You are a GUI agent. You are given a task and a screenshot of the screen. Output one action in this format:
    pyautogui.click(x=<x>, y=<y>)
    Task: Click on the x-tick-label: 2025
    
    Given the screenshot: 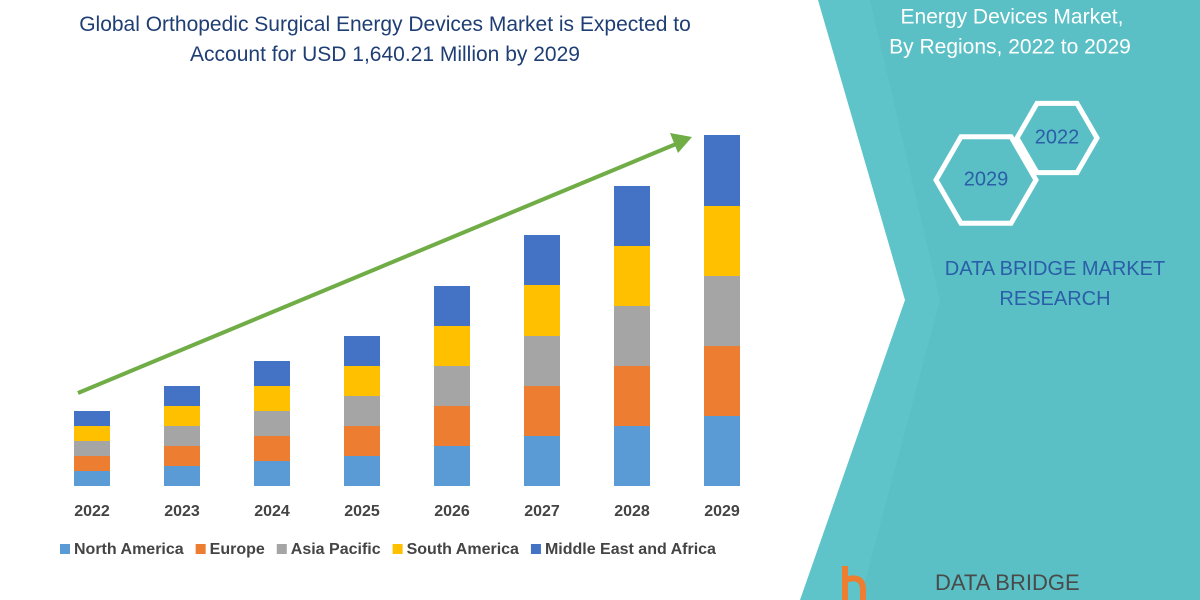 What is the action you would take?
    pyautogui.click(x=362, y=511)
    